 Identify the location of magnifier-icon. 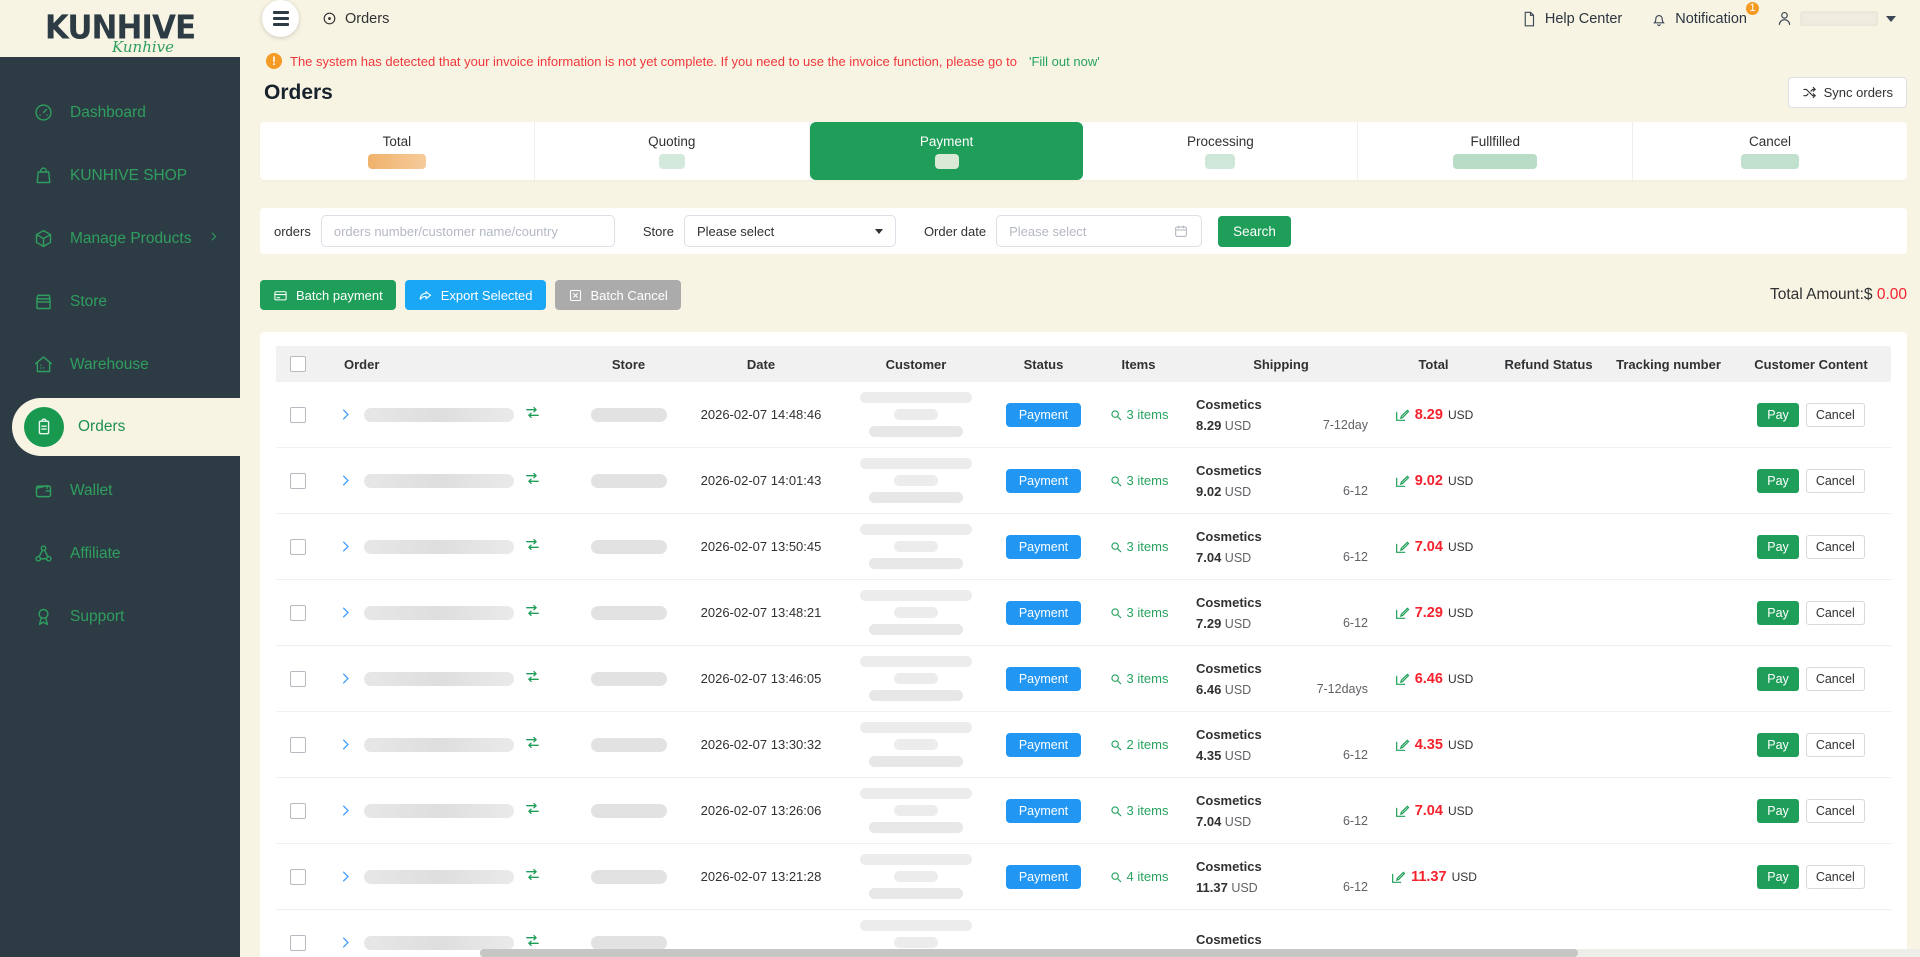
(1115, 414).